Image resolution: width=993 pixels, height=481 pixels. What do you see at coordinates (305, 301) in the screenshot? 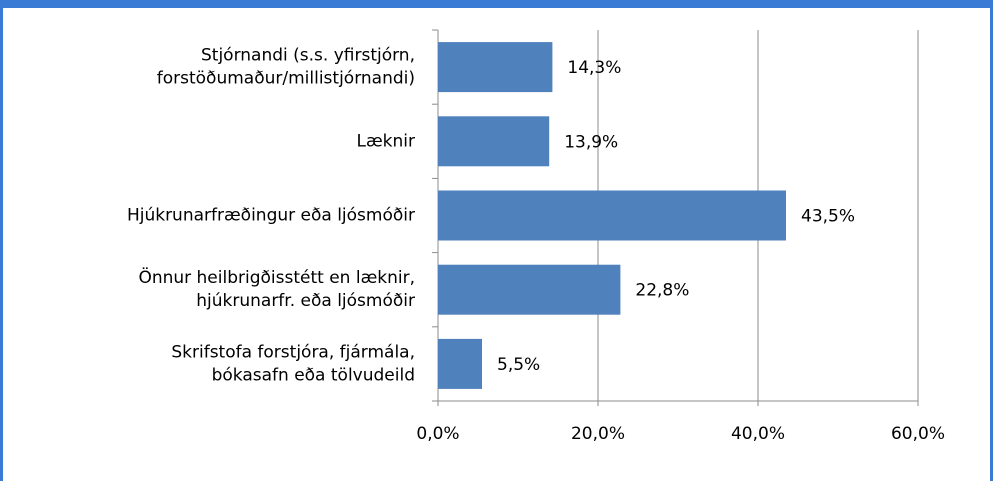
I see `y-tick-label: hjúkrunarfr. eða ljósmóðir` at bounding box center [305, 301].